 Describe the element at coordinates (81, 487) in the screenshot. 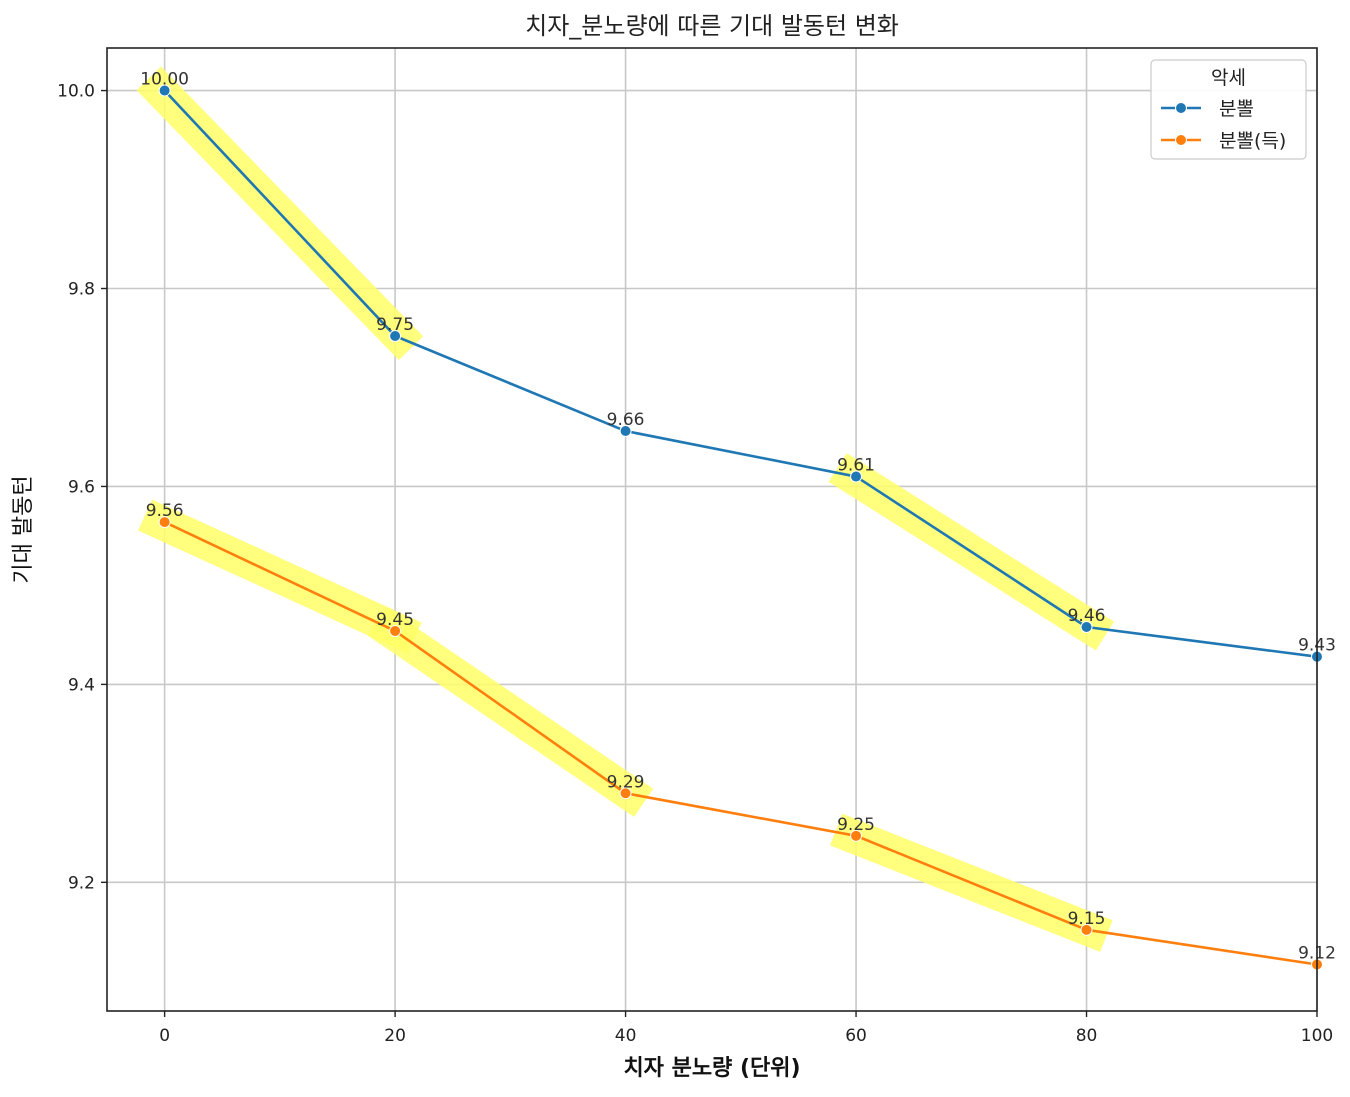

I see `y-tick-label: 9.6` at that location.